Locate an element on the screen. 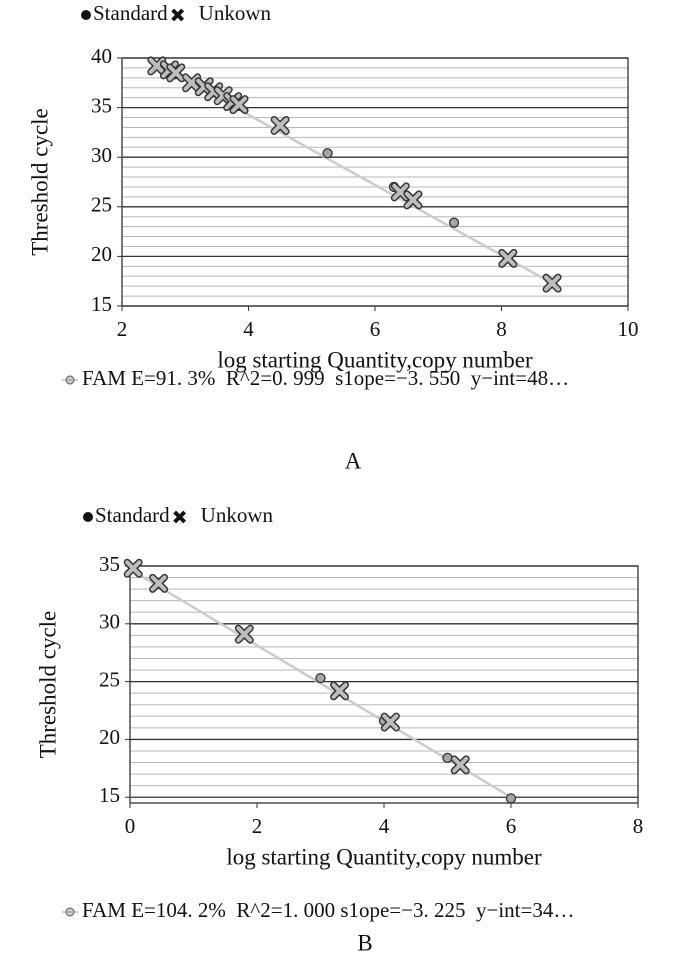 The image size is (700, 975). y-tick-label: 40 is located at coordinates (101, 56).